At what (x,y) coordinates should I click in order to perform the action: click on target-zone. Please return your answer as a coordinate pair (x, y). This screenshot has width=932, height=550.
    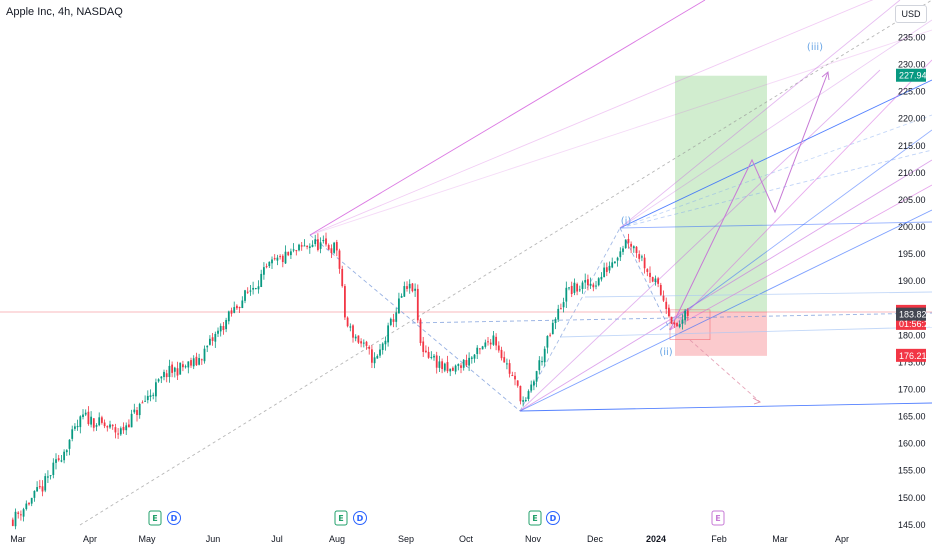
    Looking at the image, I should click on (721, 193).